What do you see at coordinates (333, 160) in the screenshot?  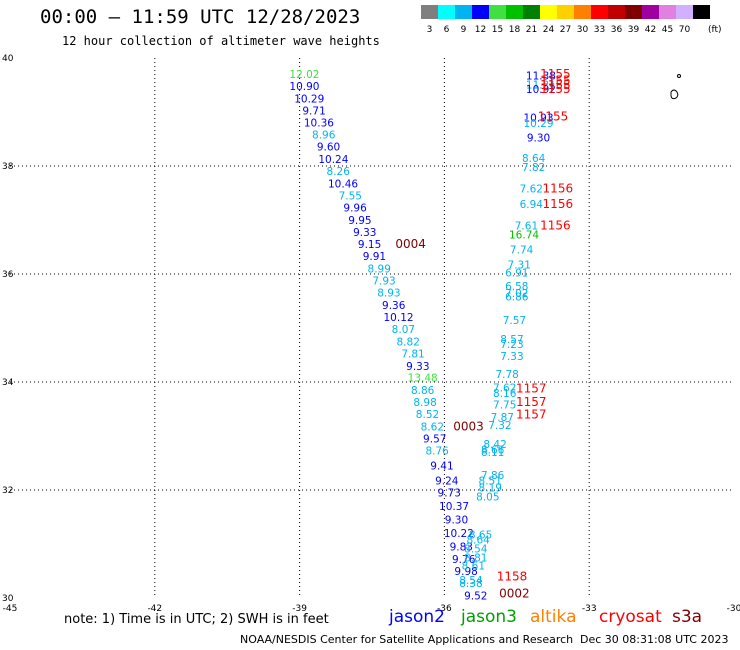 I see `wave-height-label: 10.24` at bounding box center [333, 160].